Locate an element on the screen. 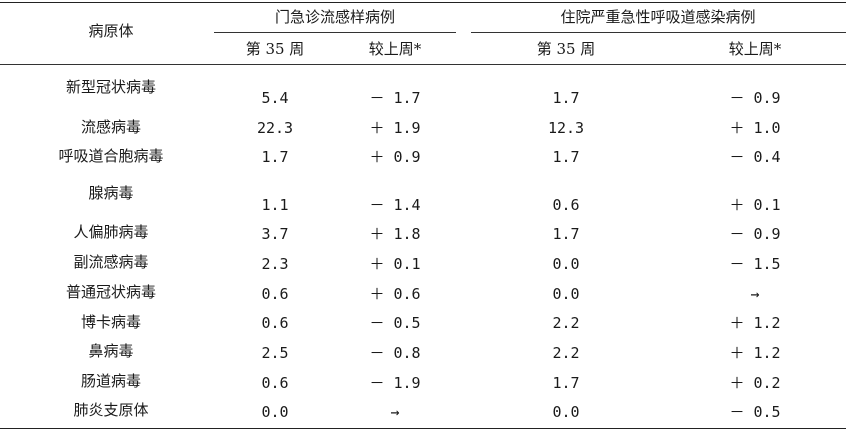  inpatient-week-header: 第 35 周 is located at coordinates (566, 49).